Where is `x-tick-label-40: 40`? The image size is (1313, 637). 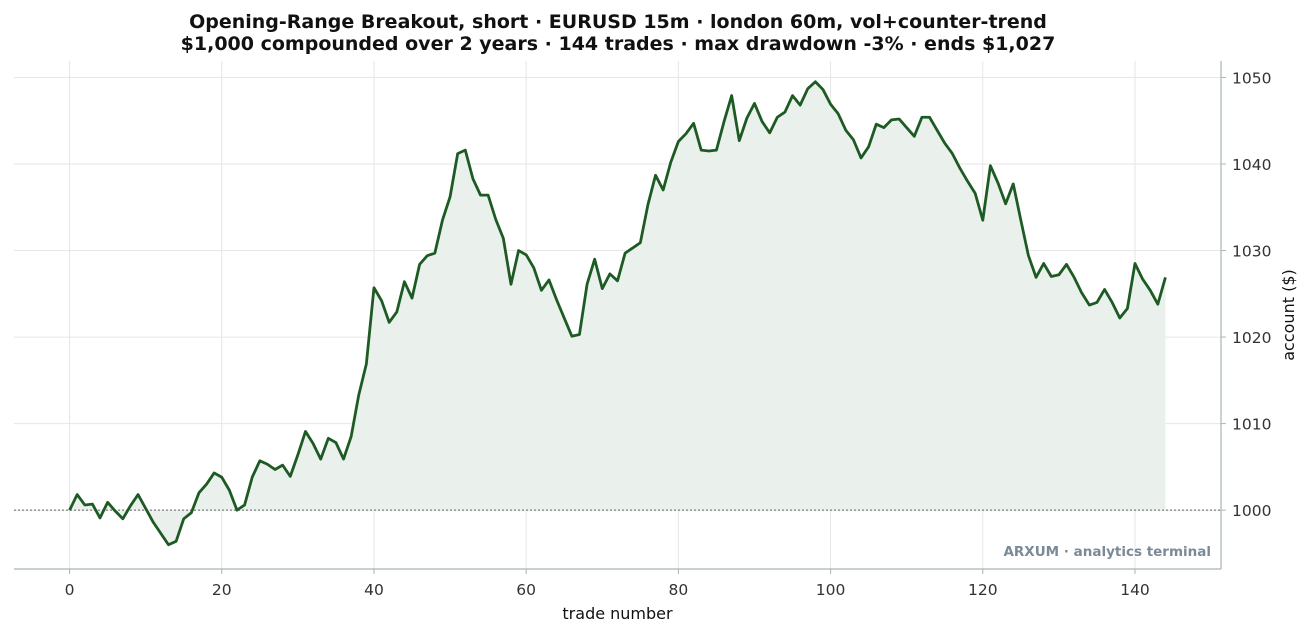
x-tick-label-40: 40 is located at coordinates (374, 590).